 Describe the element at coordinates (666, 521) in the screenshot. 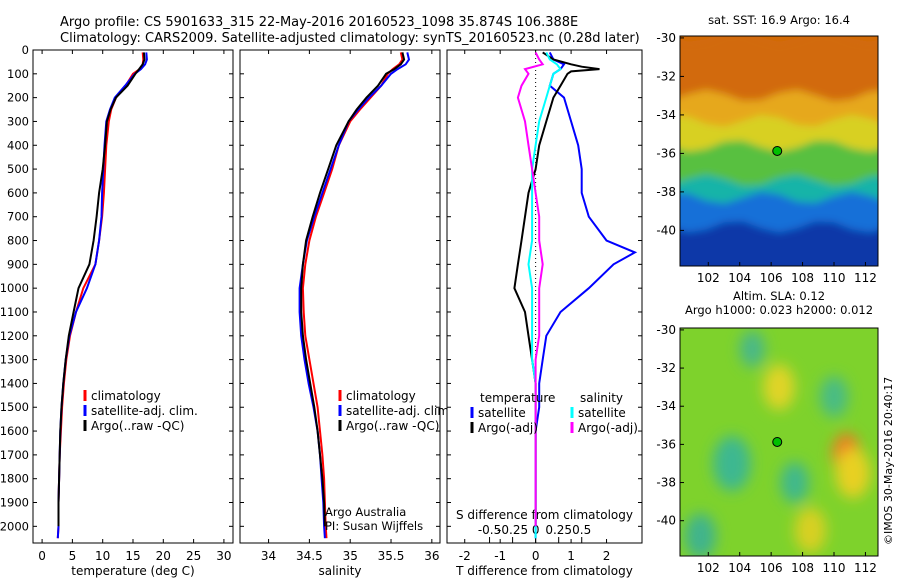

I see `sla-map-ytick-label: -40` at that location.